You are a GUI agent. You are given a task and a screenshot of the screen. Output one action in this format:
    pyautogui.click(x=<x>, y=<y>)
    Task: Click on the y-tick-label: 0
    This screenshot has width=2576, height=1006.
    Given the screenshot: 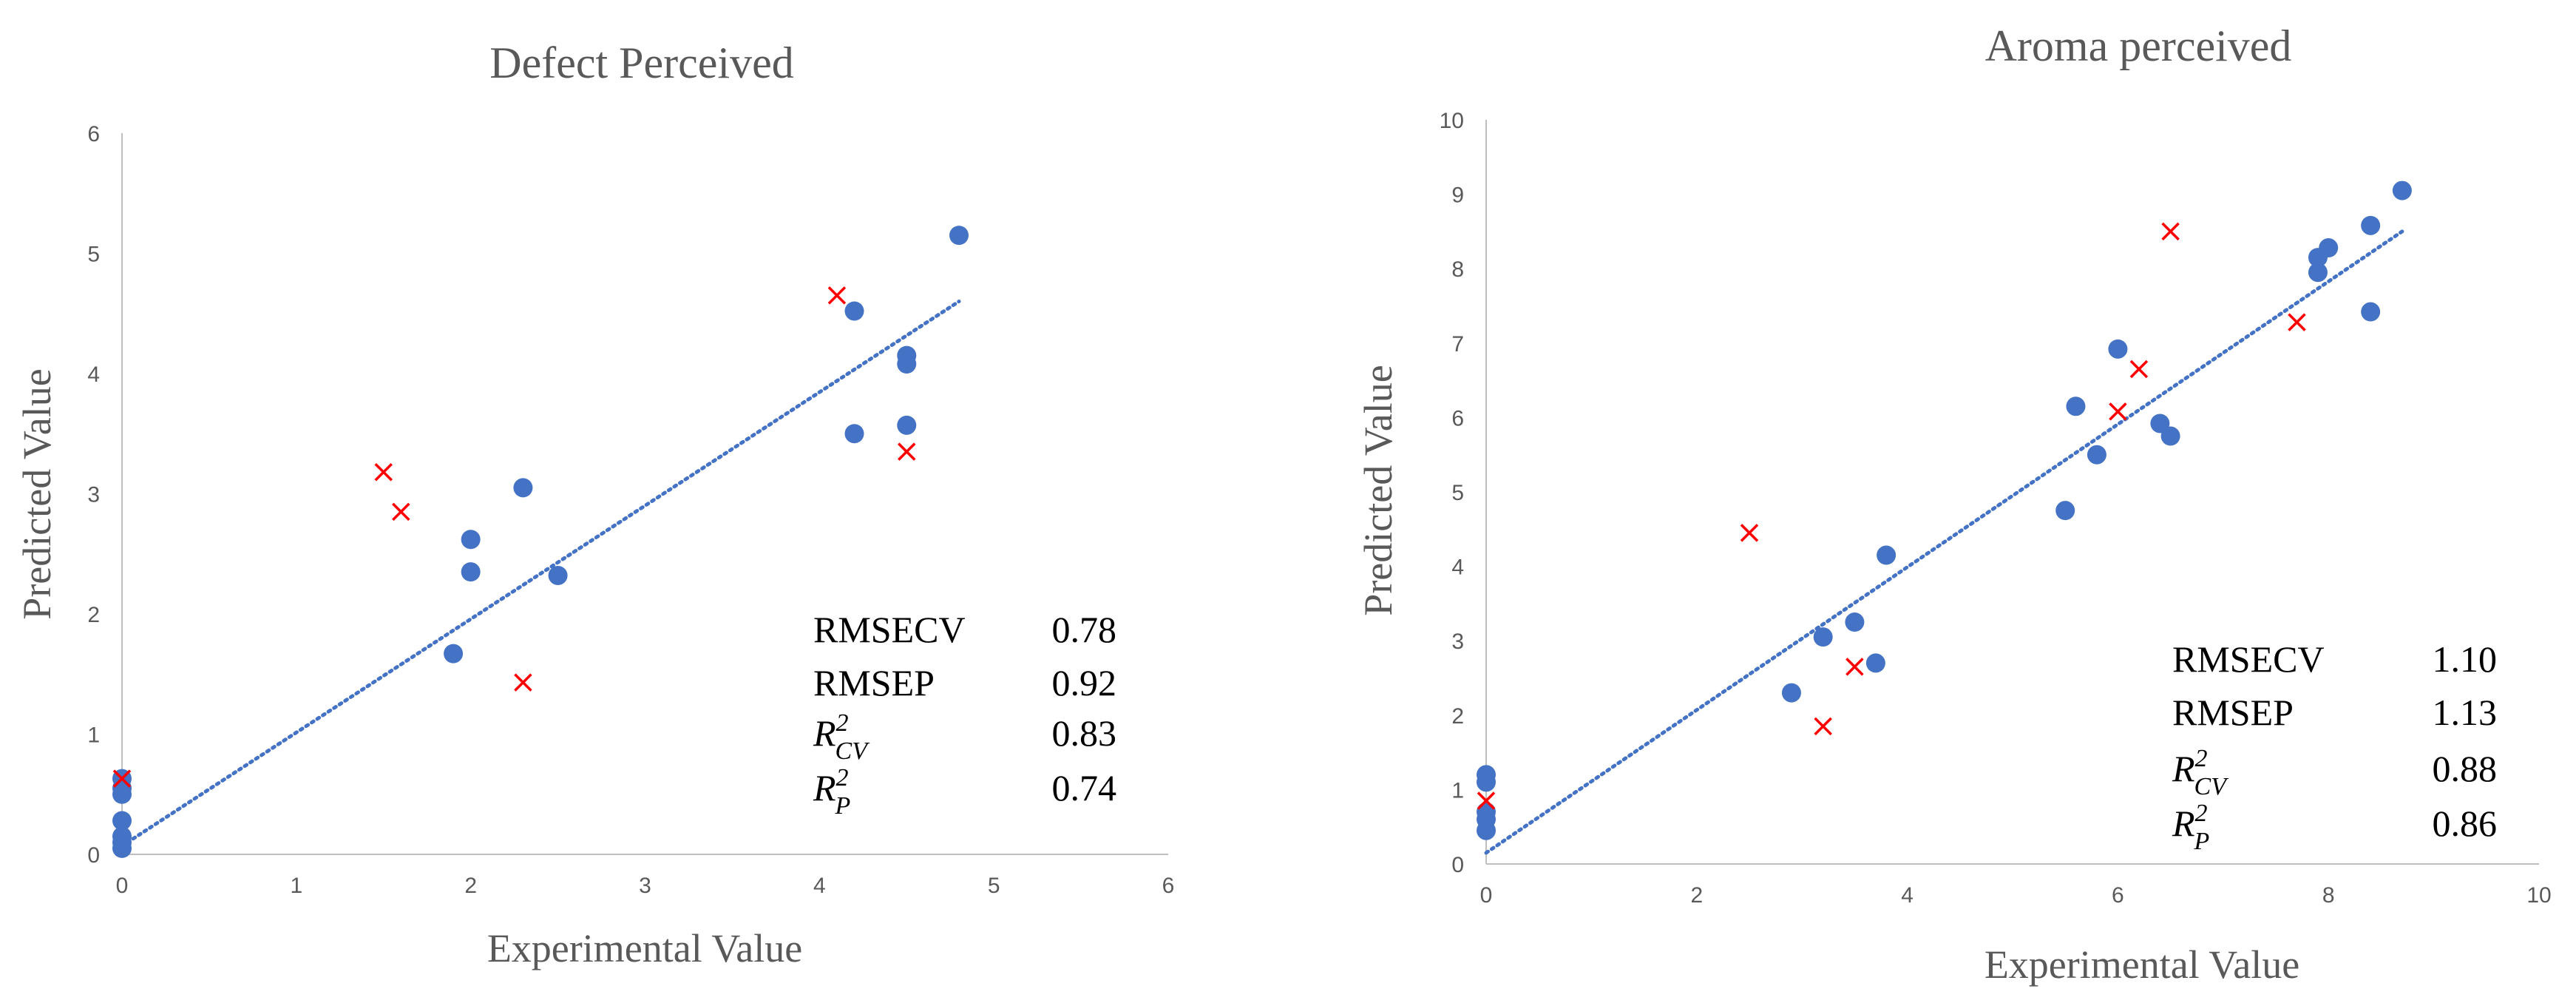 What is the action you would take?
    pyautogui.click(x=1457, y=865)
    